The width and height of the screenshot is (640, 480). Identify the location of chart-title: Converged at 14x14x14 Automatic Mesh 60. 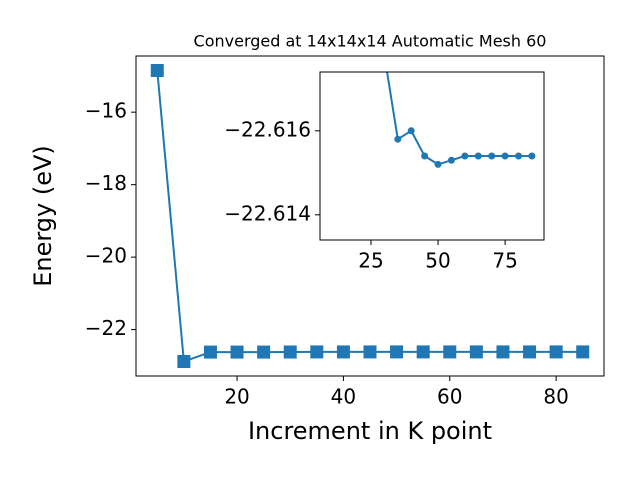
(370, 41).